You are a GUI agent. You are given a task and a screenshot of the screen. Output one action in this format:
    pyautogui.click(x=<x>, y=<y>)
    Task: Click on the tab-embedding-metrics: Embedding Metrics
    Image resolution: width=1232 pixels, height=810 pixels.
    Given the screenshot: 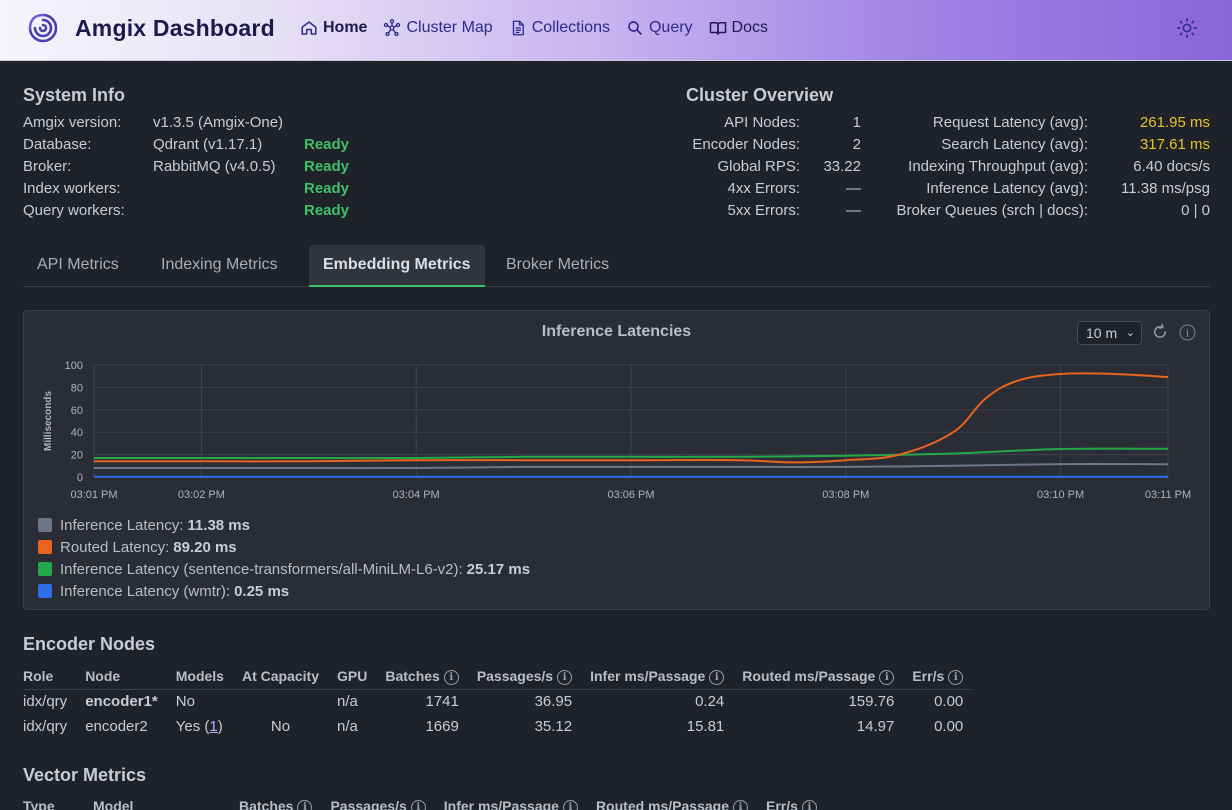 What is the action you would take?
    pyautogui.click(x=397, y=266)
    